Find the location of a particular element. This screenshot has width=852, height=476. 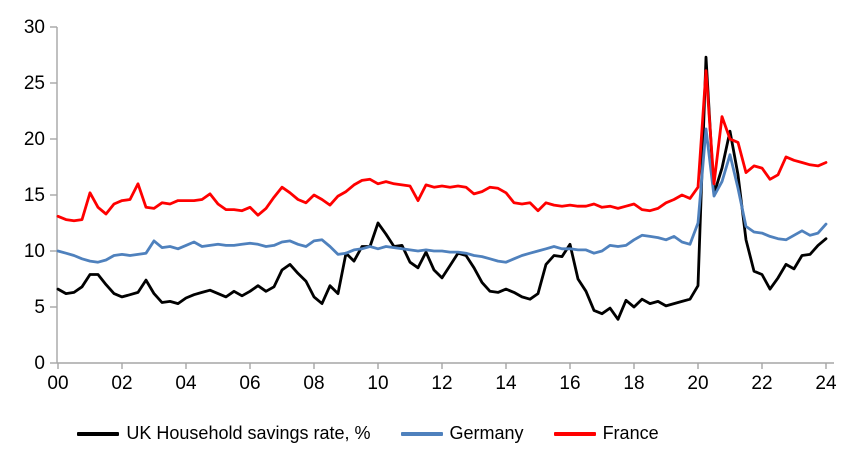

svg-text: 5 is located at coordinates (39, 307).